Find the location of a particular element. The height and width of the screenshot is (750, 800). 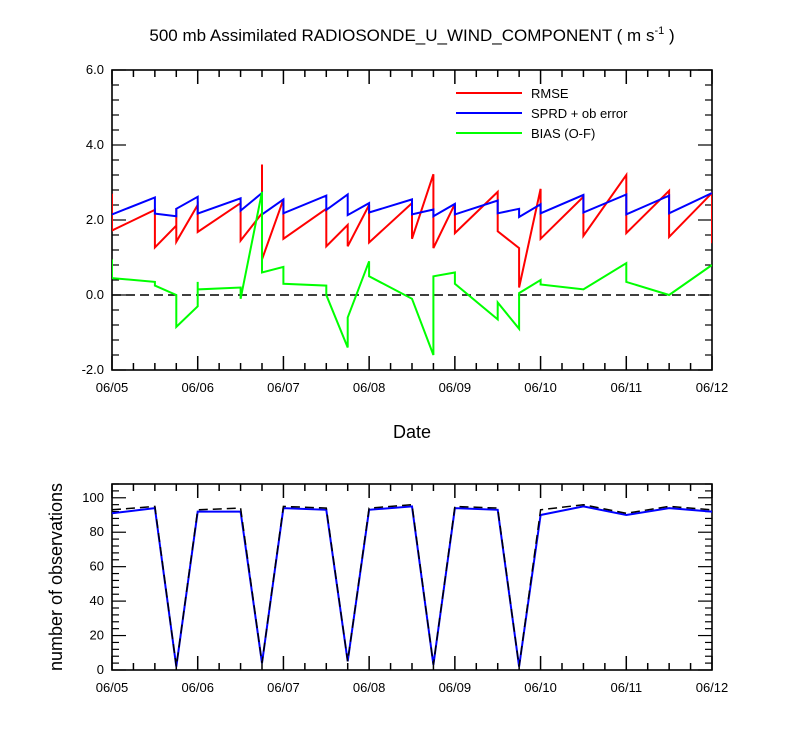

pbottom-y-tick-label: 0 is located at coordinates (100, 669).